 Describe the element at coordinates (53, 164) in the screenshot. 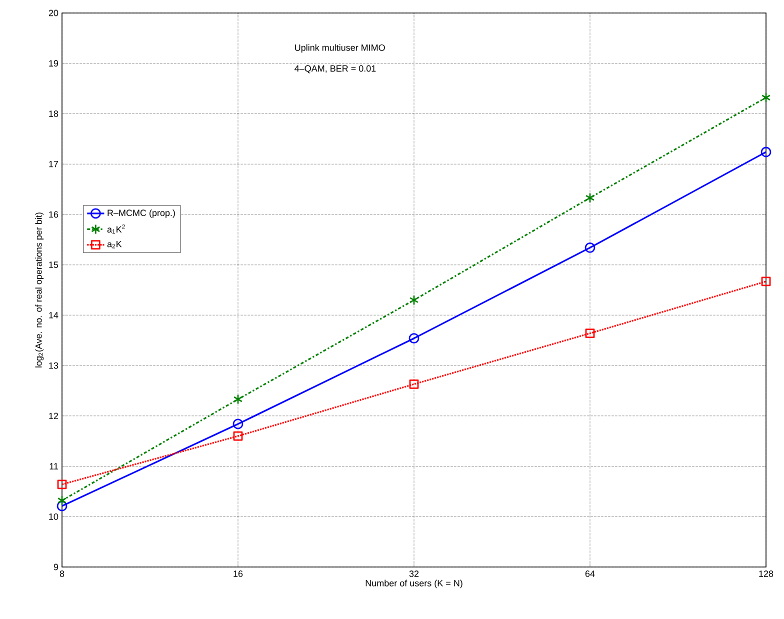

I see `y-tick-label: 17` at that location.